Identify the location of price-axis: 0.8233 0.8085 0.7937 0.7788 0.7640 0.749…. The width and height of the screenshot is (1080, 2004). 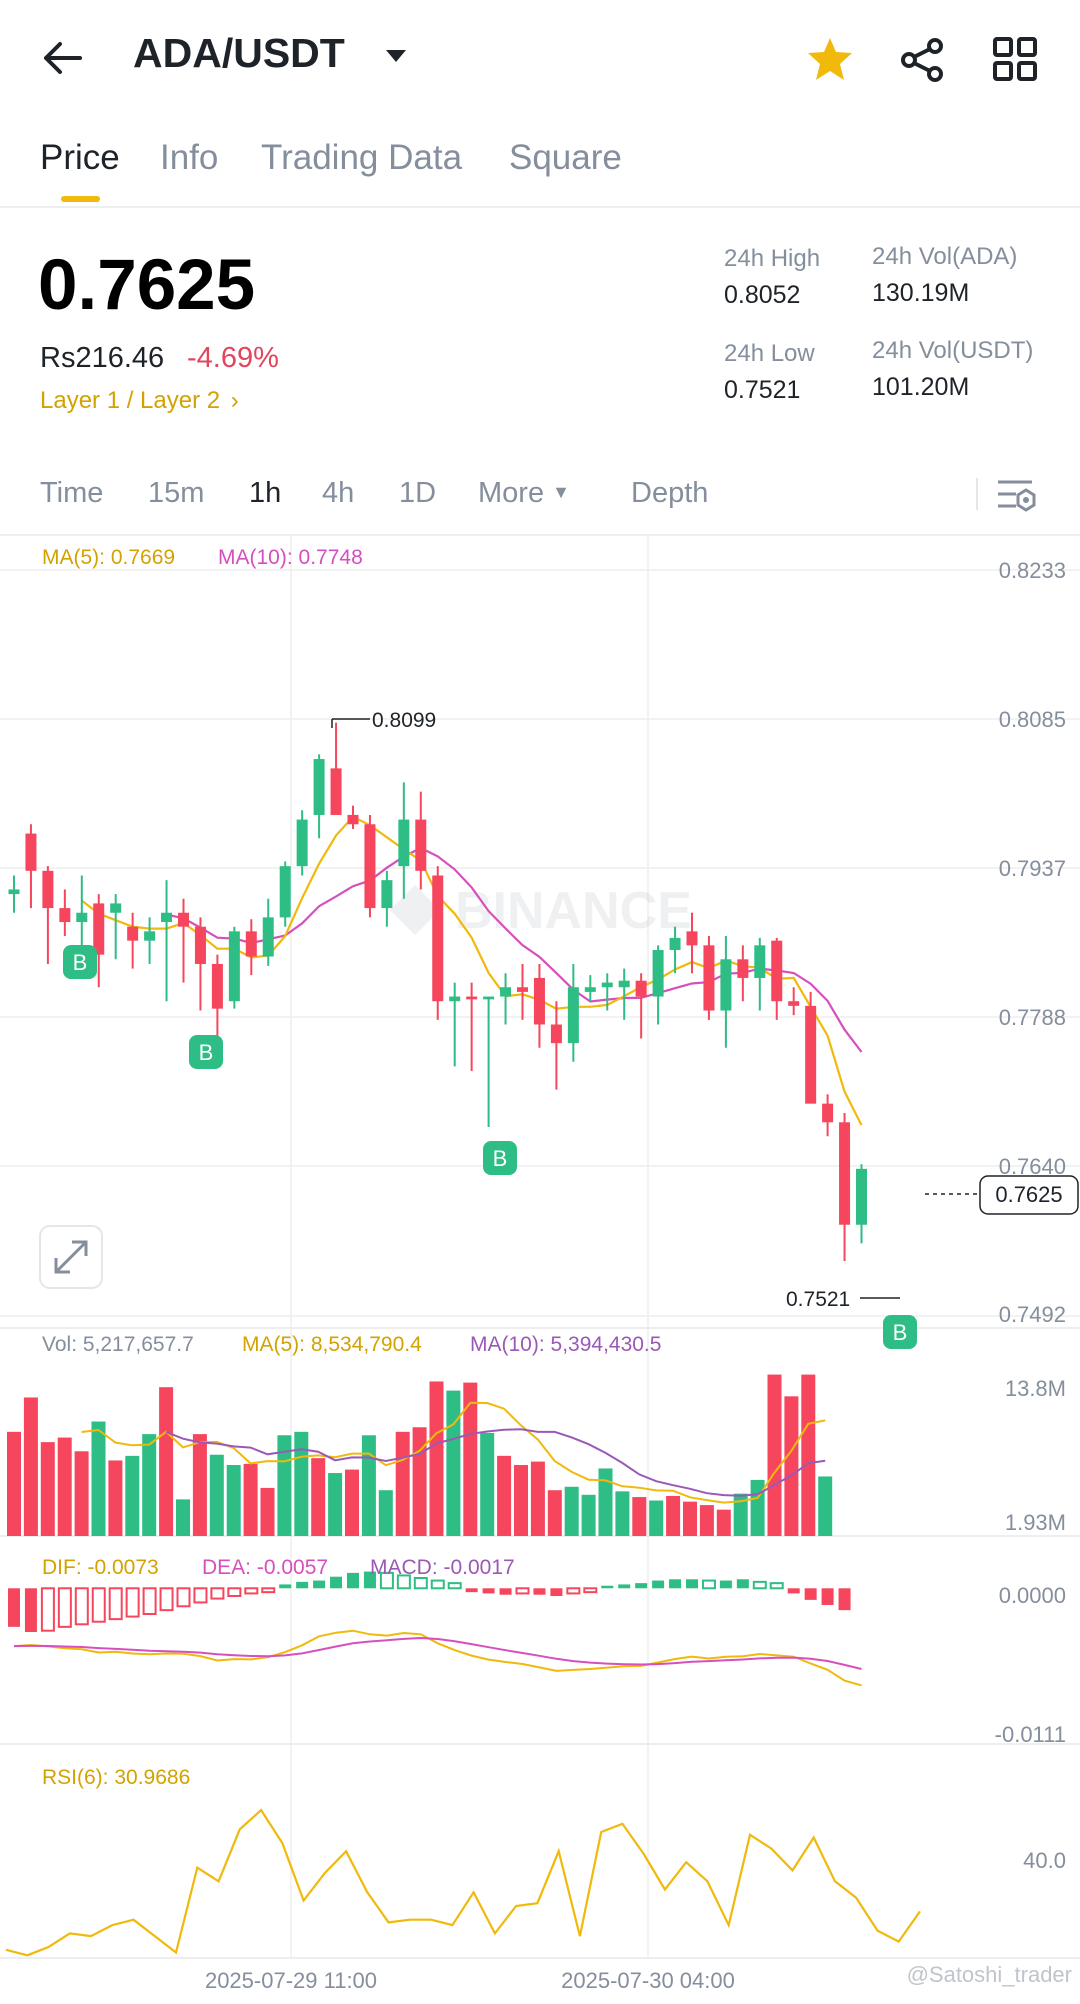
(1030, 1215).